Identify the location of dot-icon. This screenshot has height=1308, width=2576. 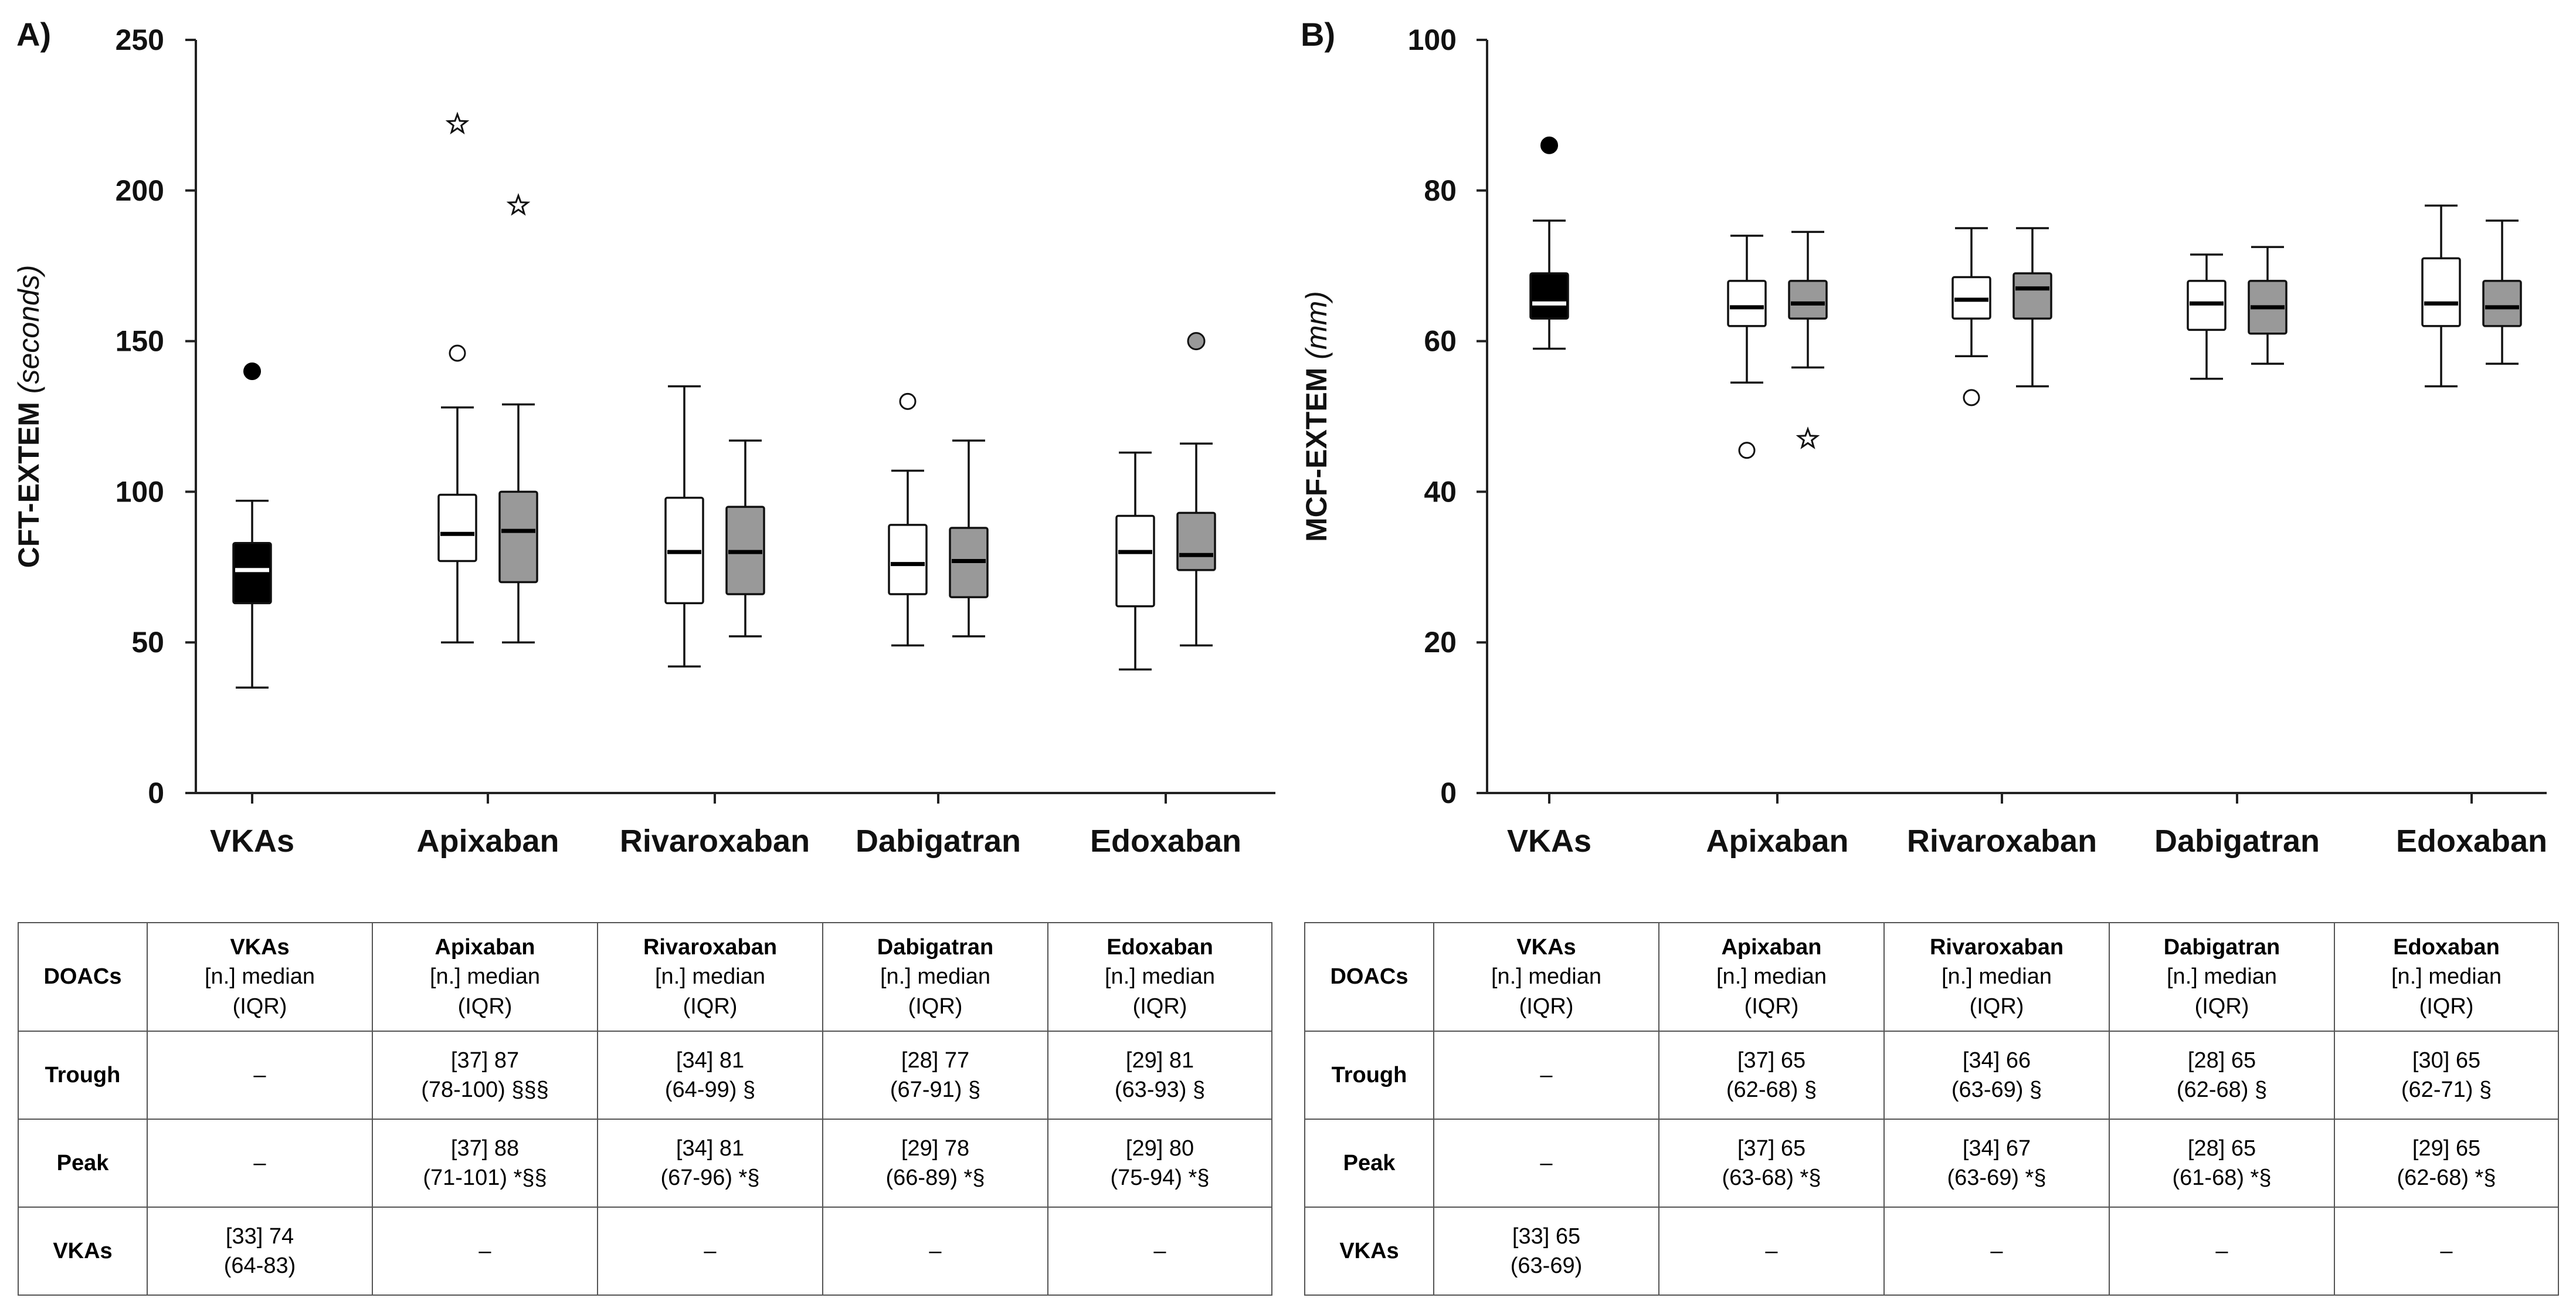
(252, 371).